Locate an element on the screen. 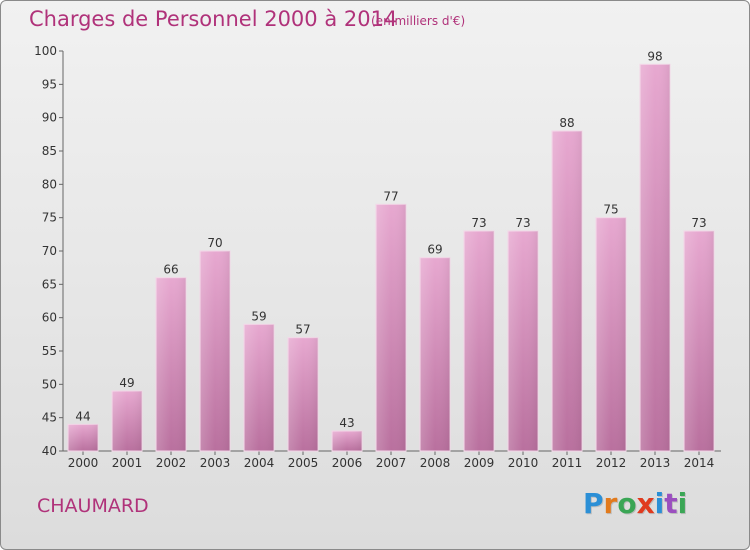 The image size is (750, 550). logo-letter: r is located at coordinates (610, 503).